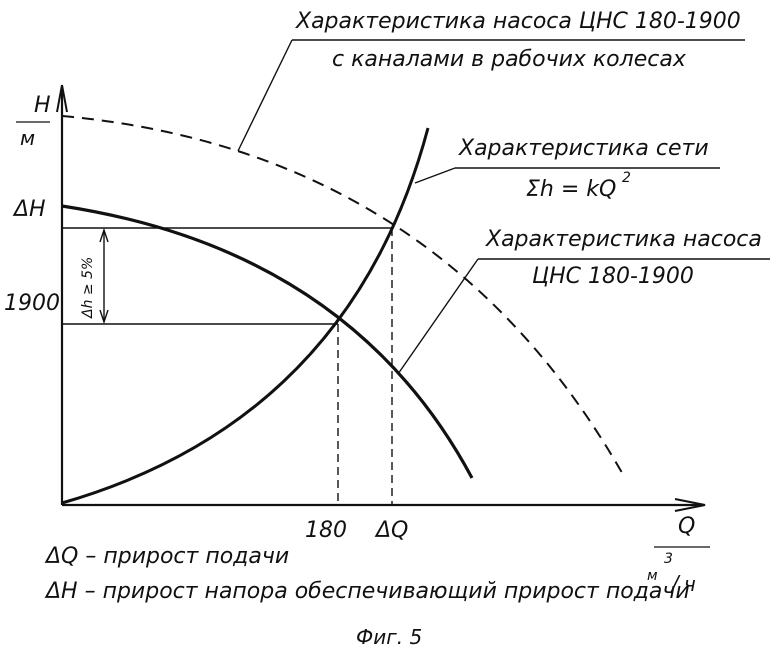 The width and height of the screenshot is (780, 658). What do you see at coordinates (27, 138) in the screenshot?
I see `y-axis-unit: м` at bounding box center [27, 138].